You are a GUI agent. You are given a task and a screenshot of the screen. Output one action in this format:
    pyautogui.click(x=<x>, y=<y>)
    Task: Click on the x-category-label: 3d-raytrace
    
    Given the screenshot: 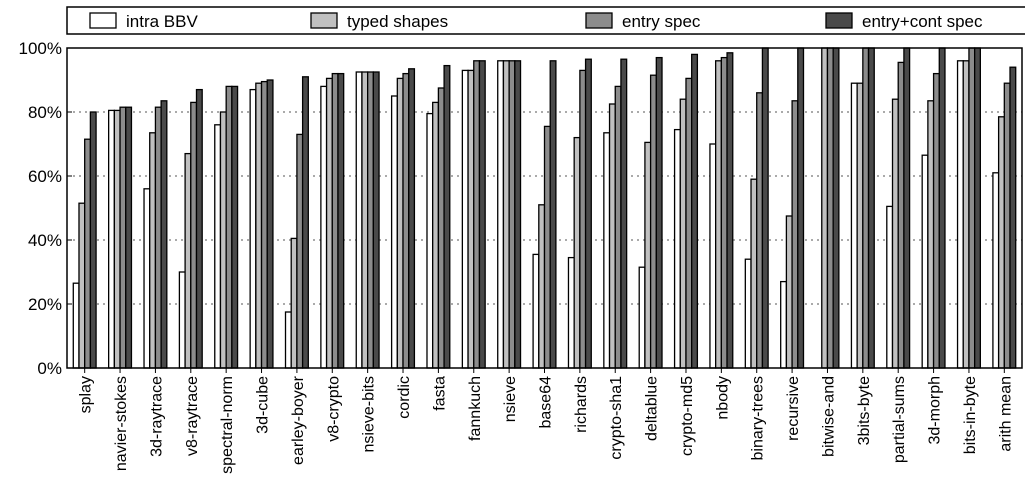 What is the action you would take?
    pyautogui.click(x=156, y=416)
    